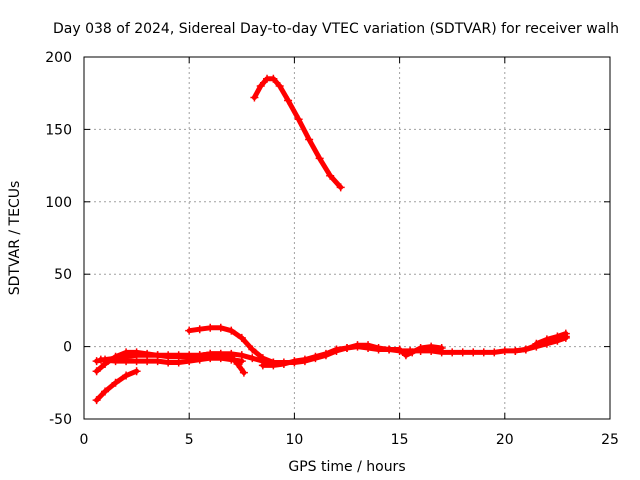  What do you see at coordinates (346, 467) in the screenshot?
I see `x-axis-label: GPS time / hours` at bounding box center [346, 467].